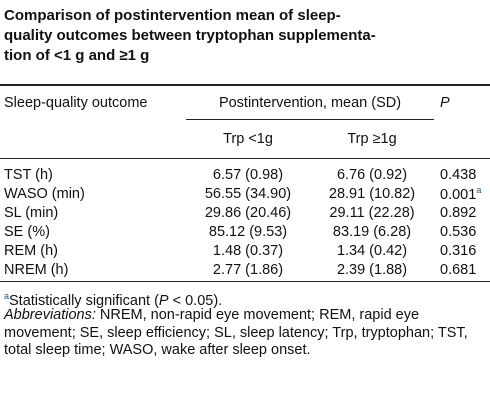 This screenshot has height=413, width=490. I want to click on table-cell: 0.316, so click(458, 250).